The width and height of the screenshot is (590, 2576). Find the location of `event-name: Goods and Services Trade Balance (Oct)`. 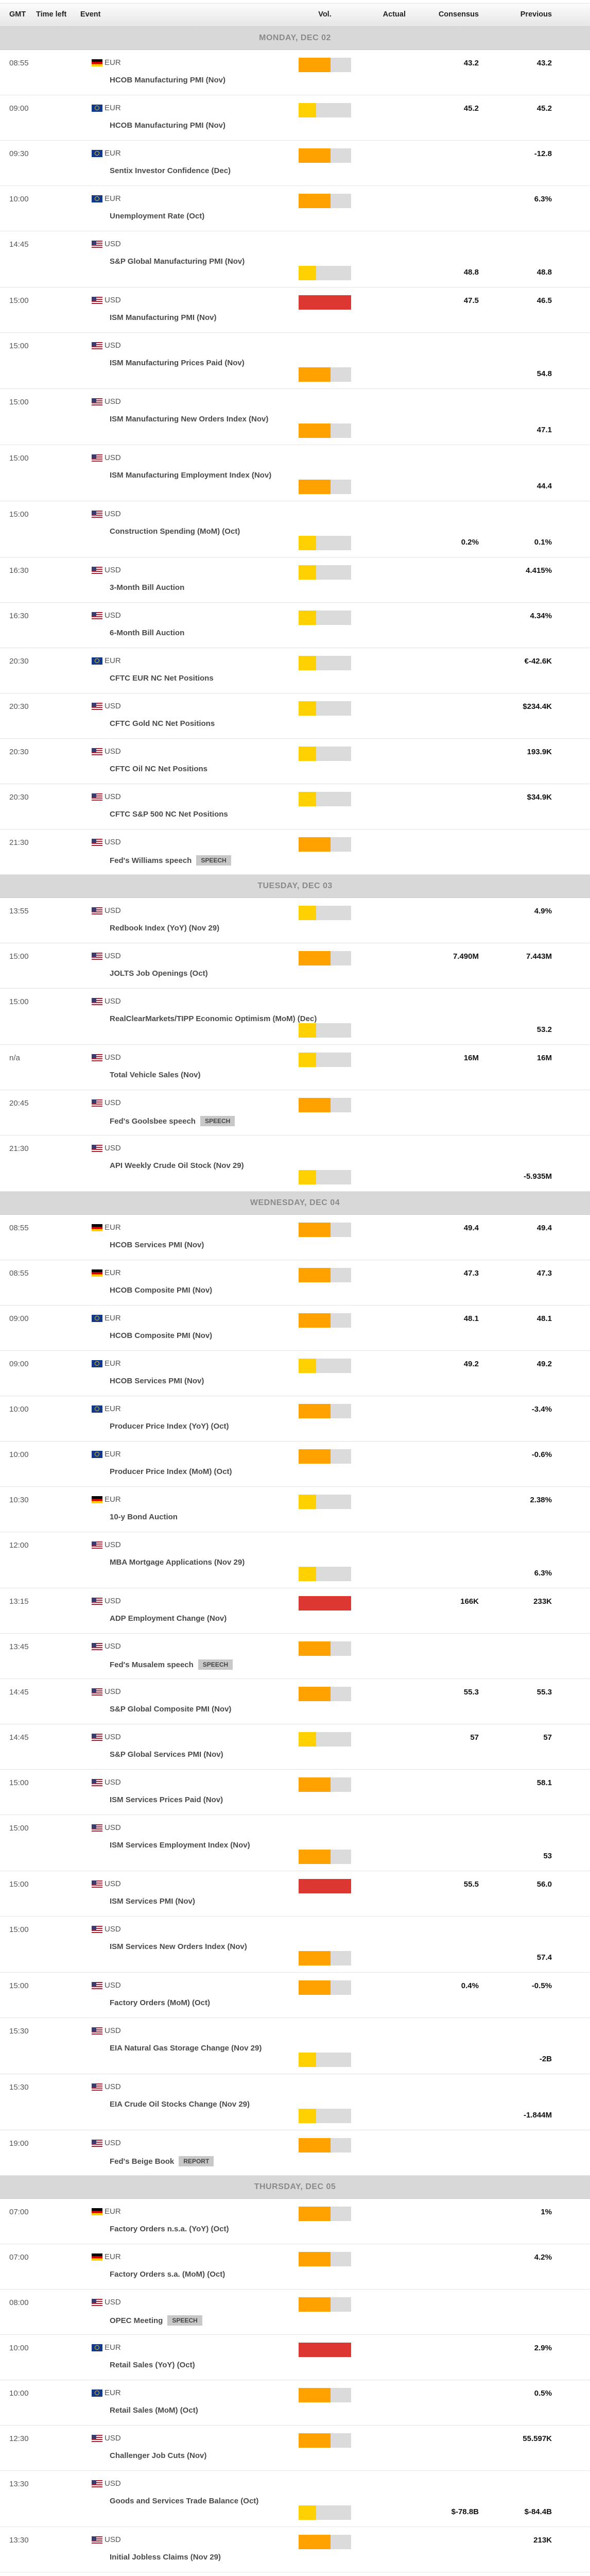

event-name: Goods and Services Trade Balance (Oct) is located at coordinates (184, 2501).